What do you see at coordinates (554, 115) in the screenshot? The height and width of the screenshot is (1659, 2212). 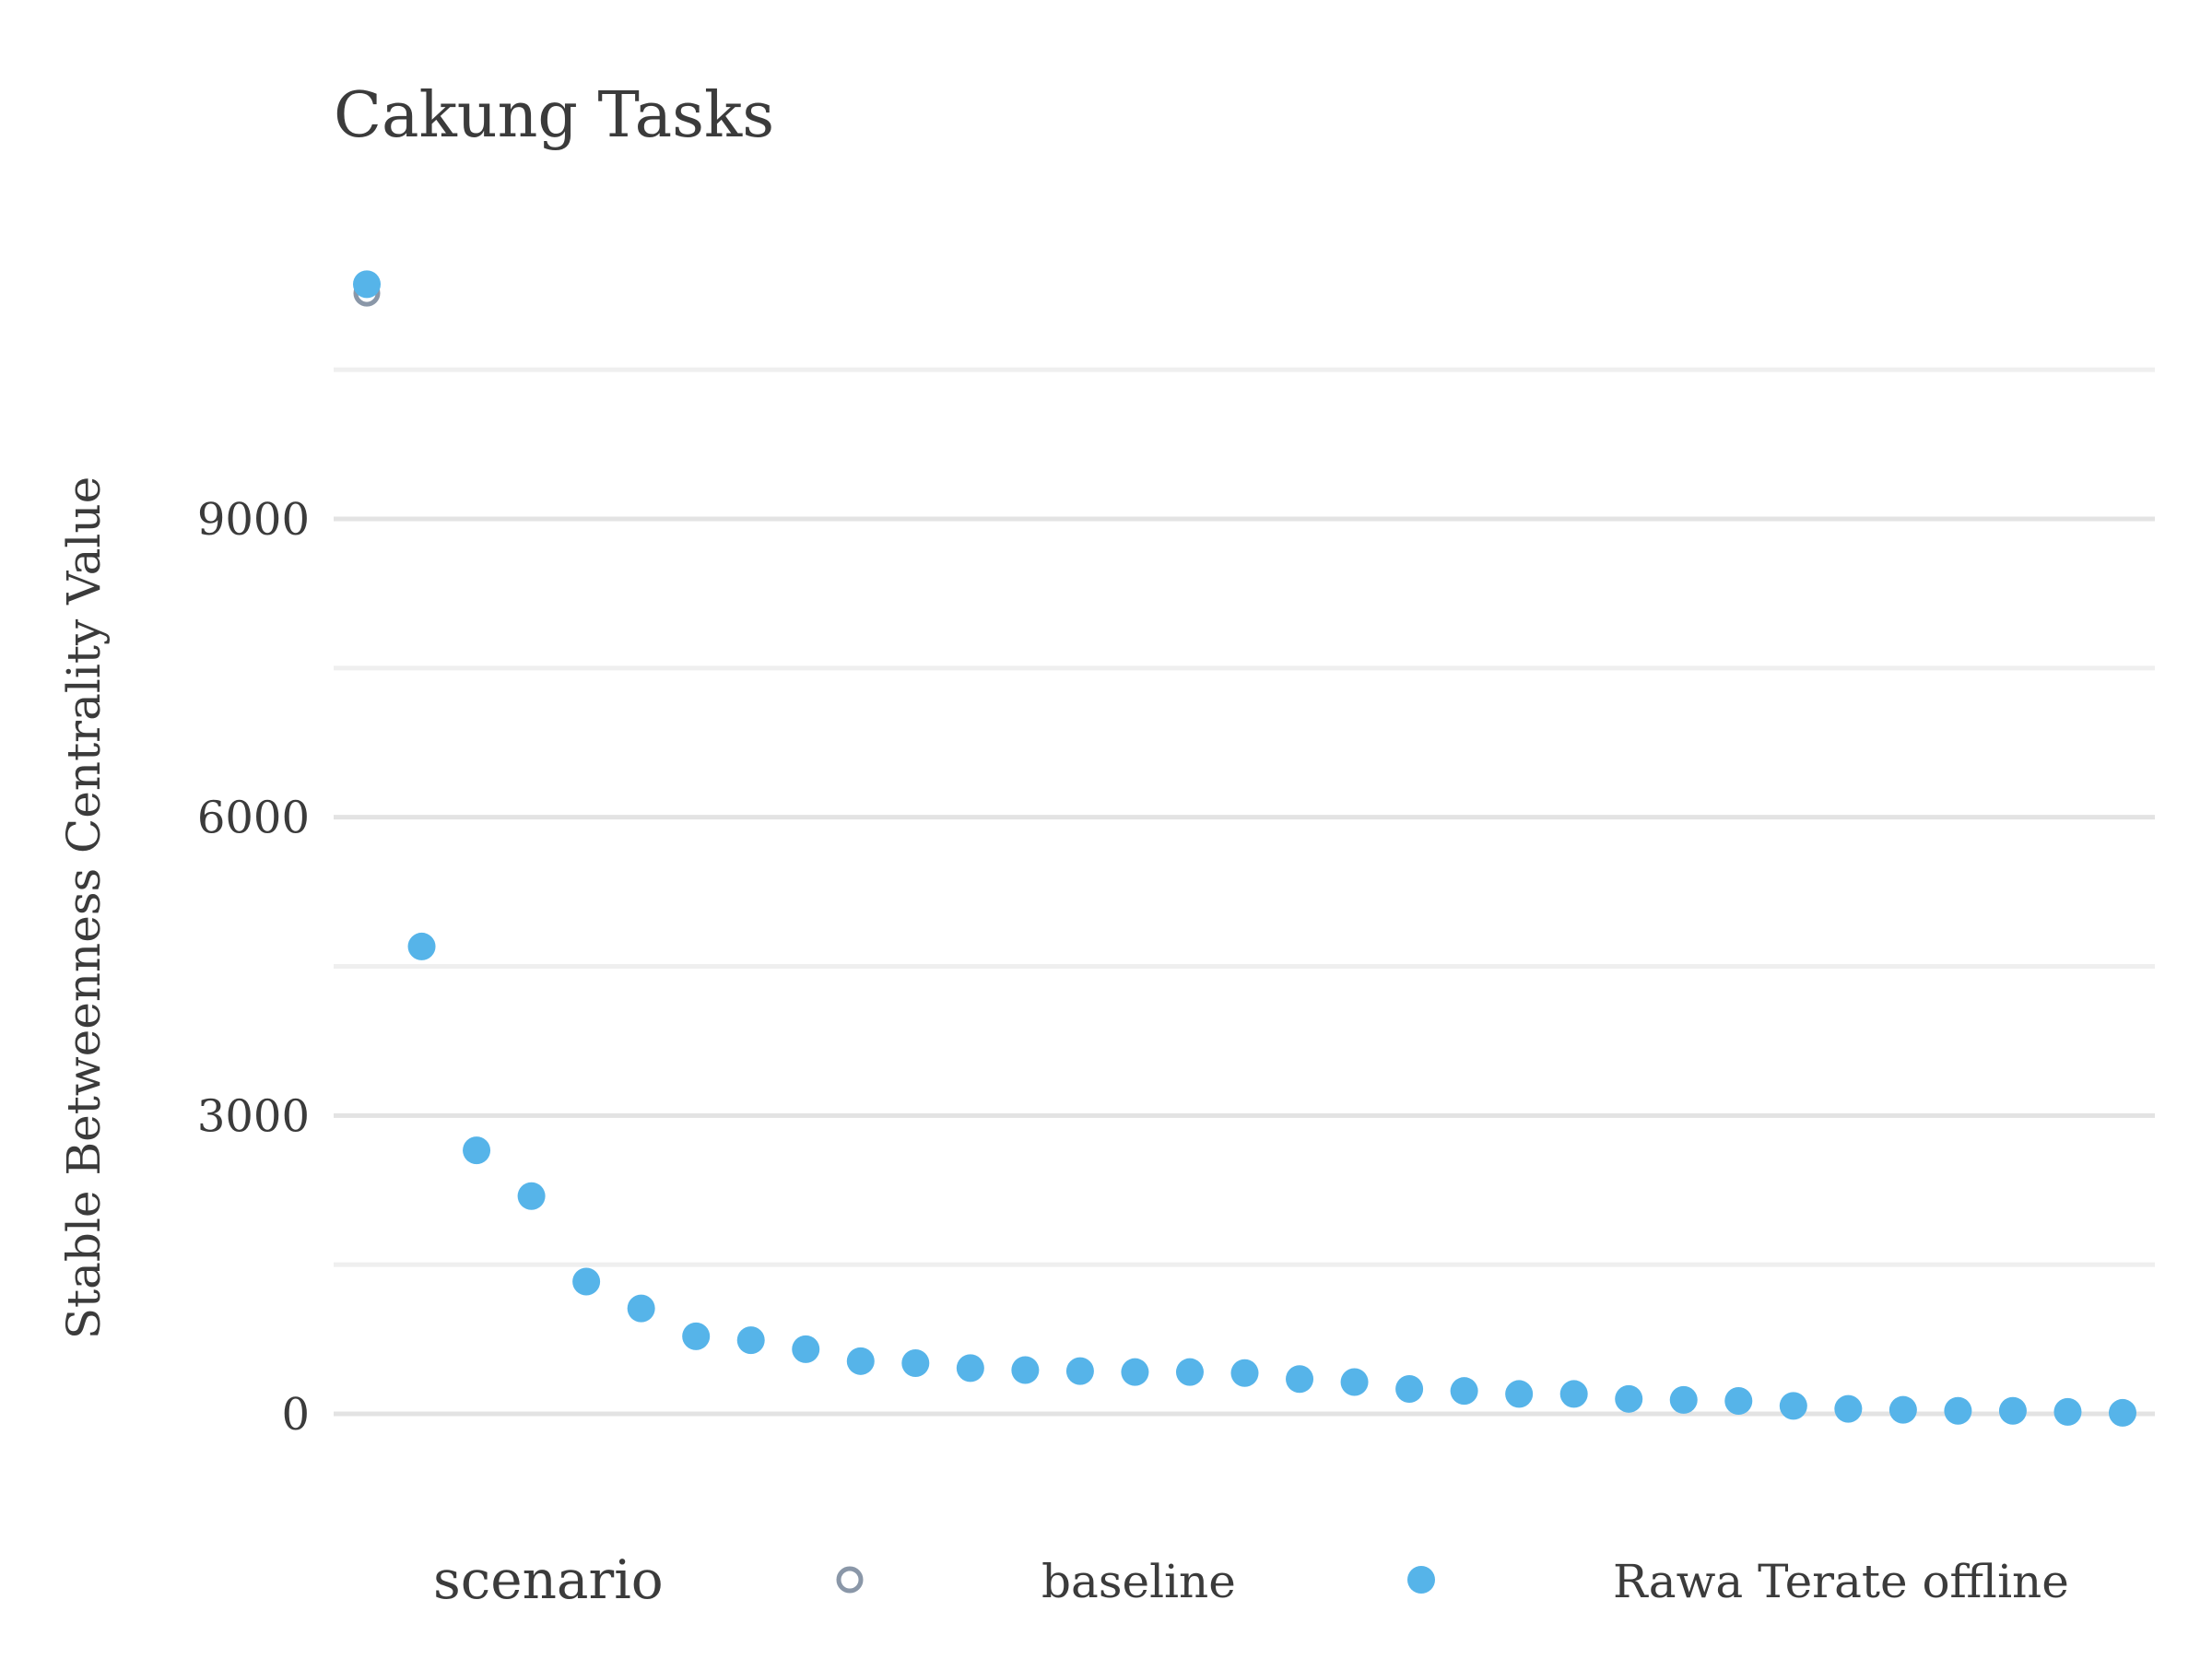 I see `chart-title: Cakung Tasks` at bounding box center [554, 115].